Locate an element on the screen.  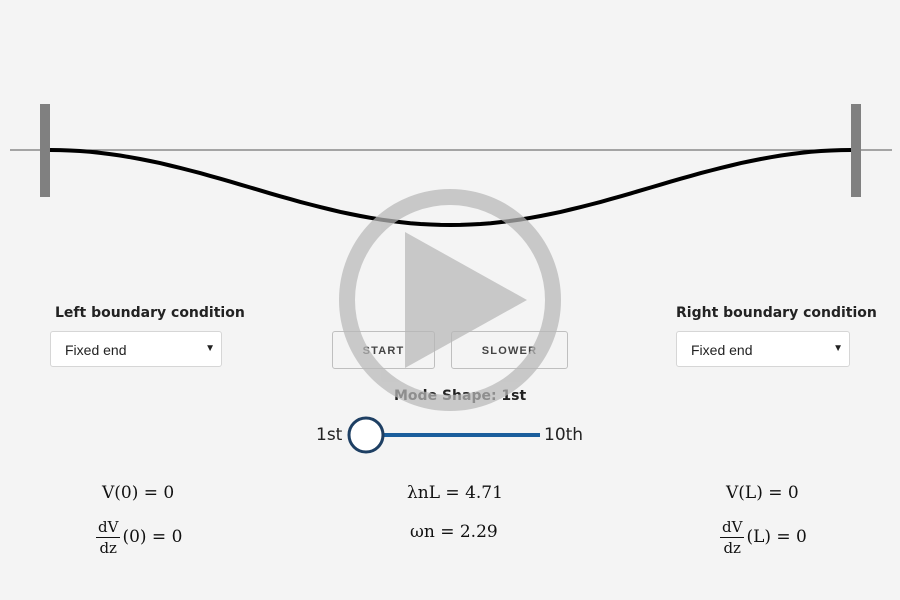
left-support is located at coordinates (45, 150).